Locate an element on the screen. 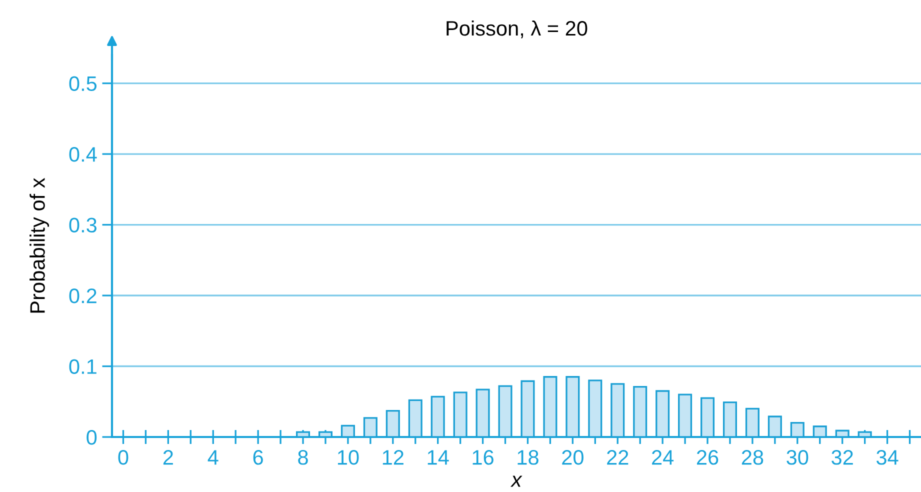 Image resolution: width=921 pixels, height=492 pixels. x-tick-label: 0 is located at coordinates (123, 457).